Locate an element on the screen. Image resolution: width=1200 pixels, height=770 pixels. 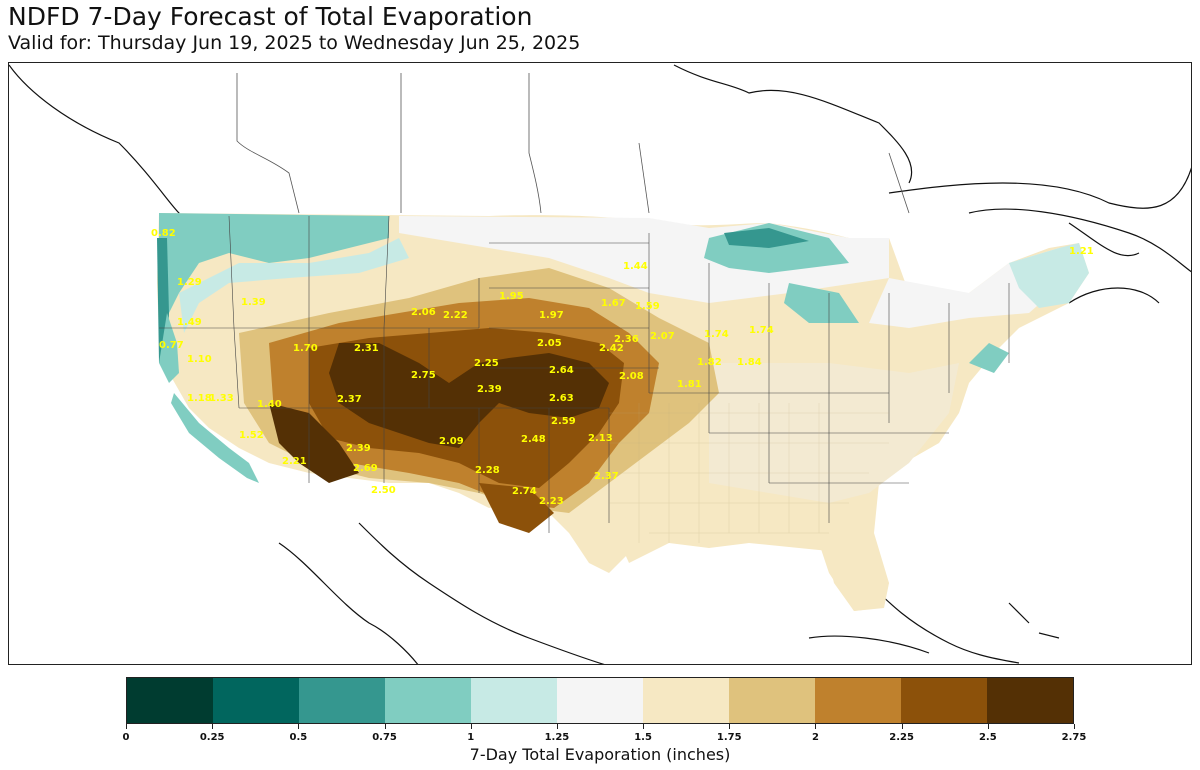
map-value-label: 2.23 is located at coordinates (551, 501).